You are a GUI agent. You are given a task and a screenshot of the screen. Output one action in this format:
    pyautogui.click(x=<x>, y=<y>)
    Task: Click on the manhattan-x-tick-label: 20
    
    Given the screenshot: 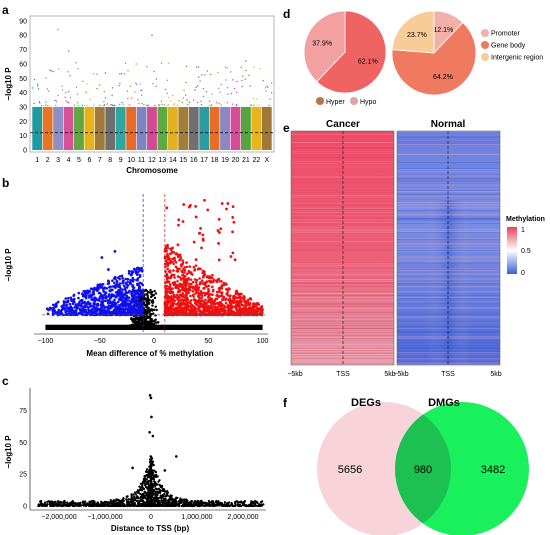 What is the action you would take?
    pyautogui.click(x=236, y=160)
    